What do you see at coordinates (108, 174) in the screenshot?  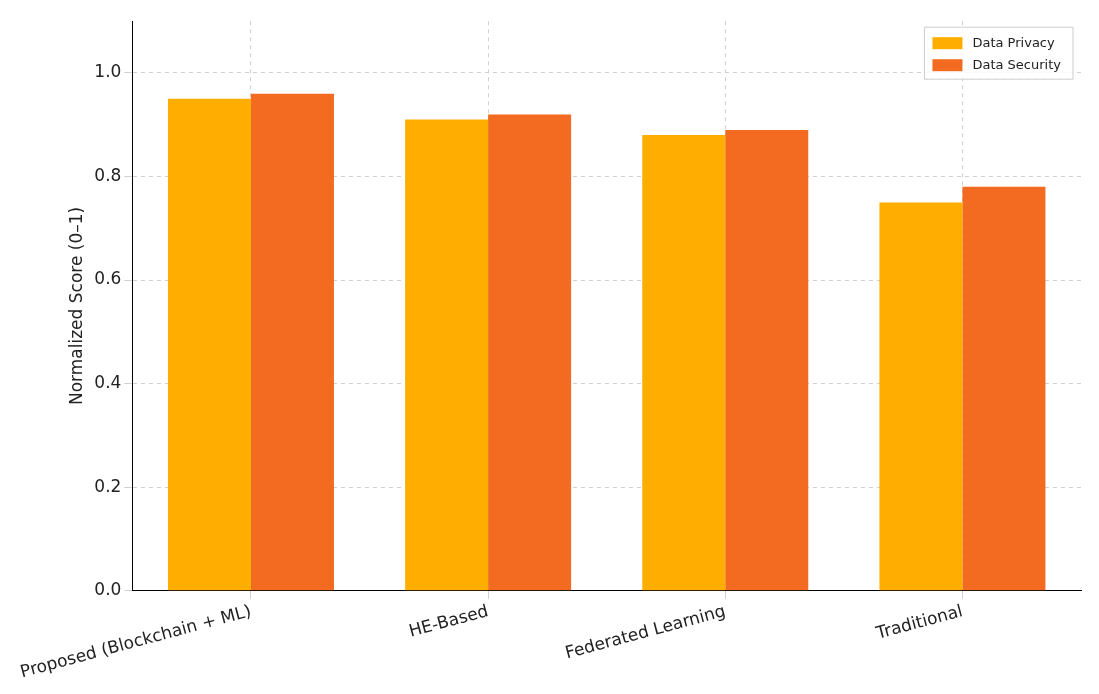 I see `y-tick-label: 0.8` at bounding box center [108, 174].